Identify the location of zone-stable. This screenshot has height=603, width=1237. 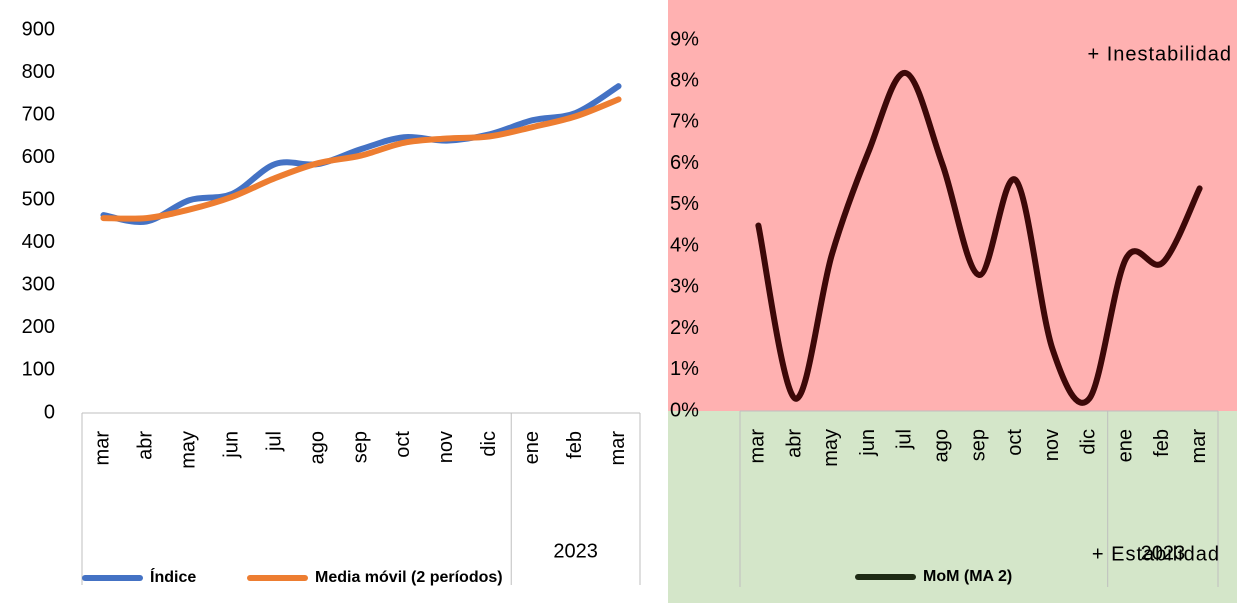
(952, 507).